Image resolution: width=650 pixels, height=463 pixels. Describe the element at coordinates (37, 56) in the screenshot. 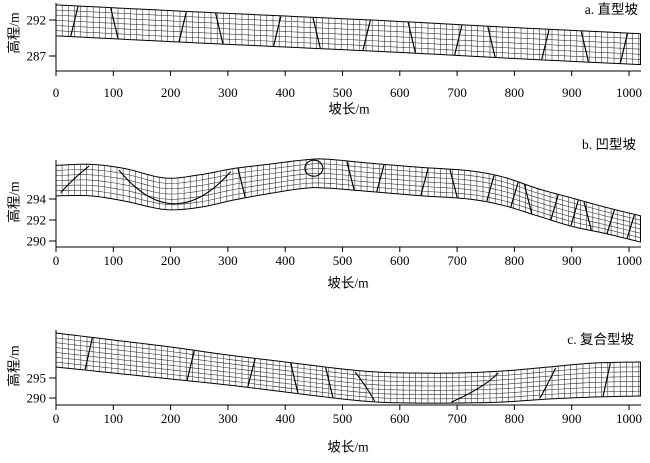

I see `y-tick-label: 287` at that location.